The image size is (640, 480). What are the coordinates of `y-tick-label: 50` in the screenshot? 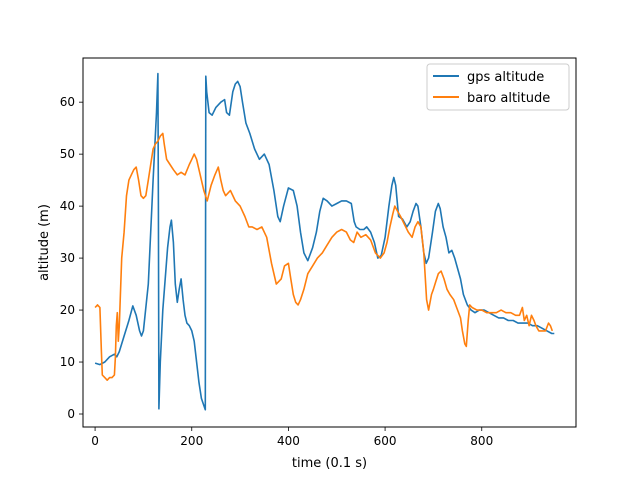 It's located at (67, 154).